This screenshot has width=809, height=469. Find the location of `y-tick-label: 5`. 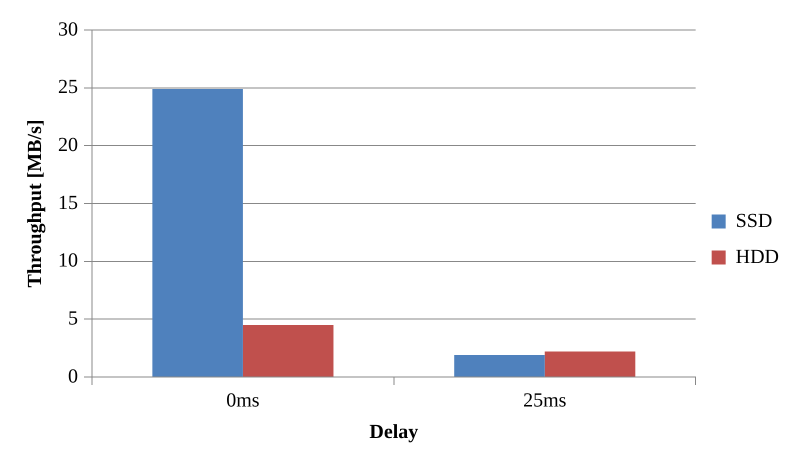

y-tick-label: 5 is located at coordinates (73, 318).